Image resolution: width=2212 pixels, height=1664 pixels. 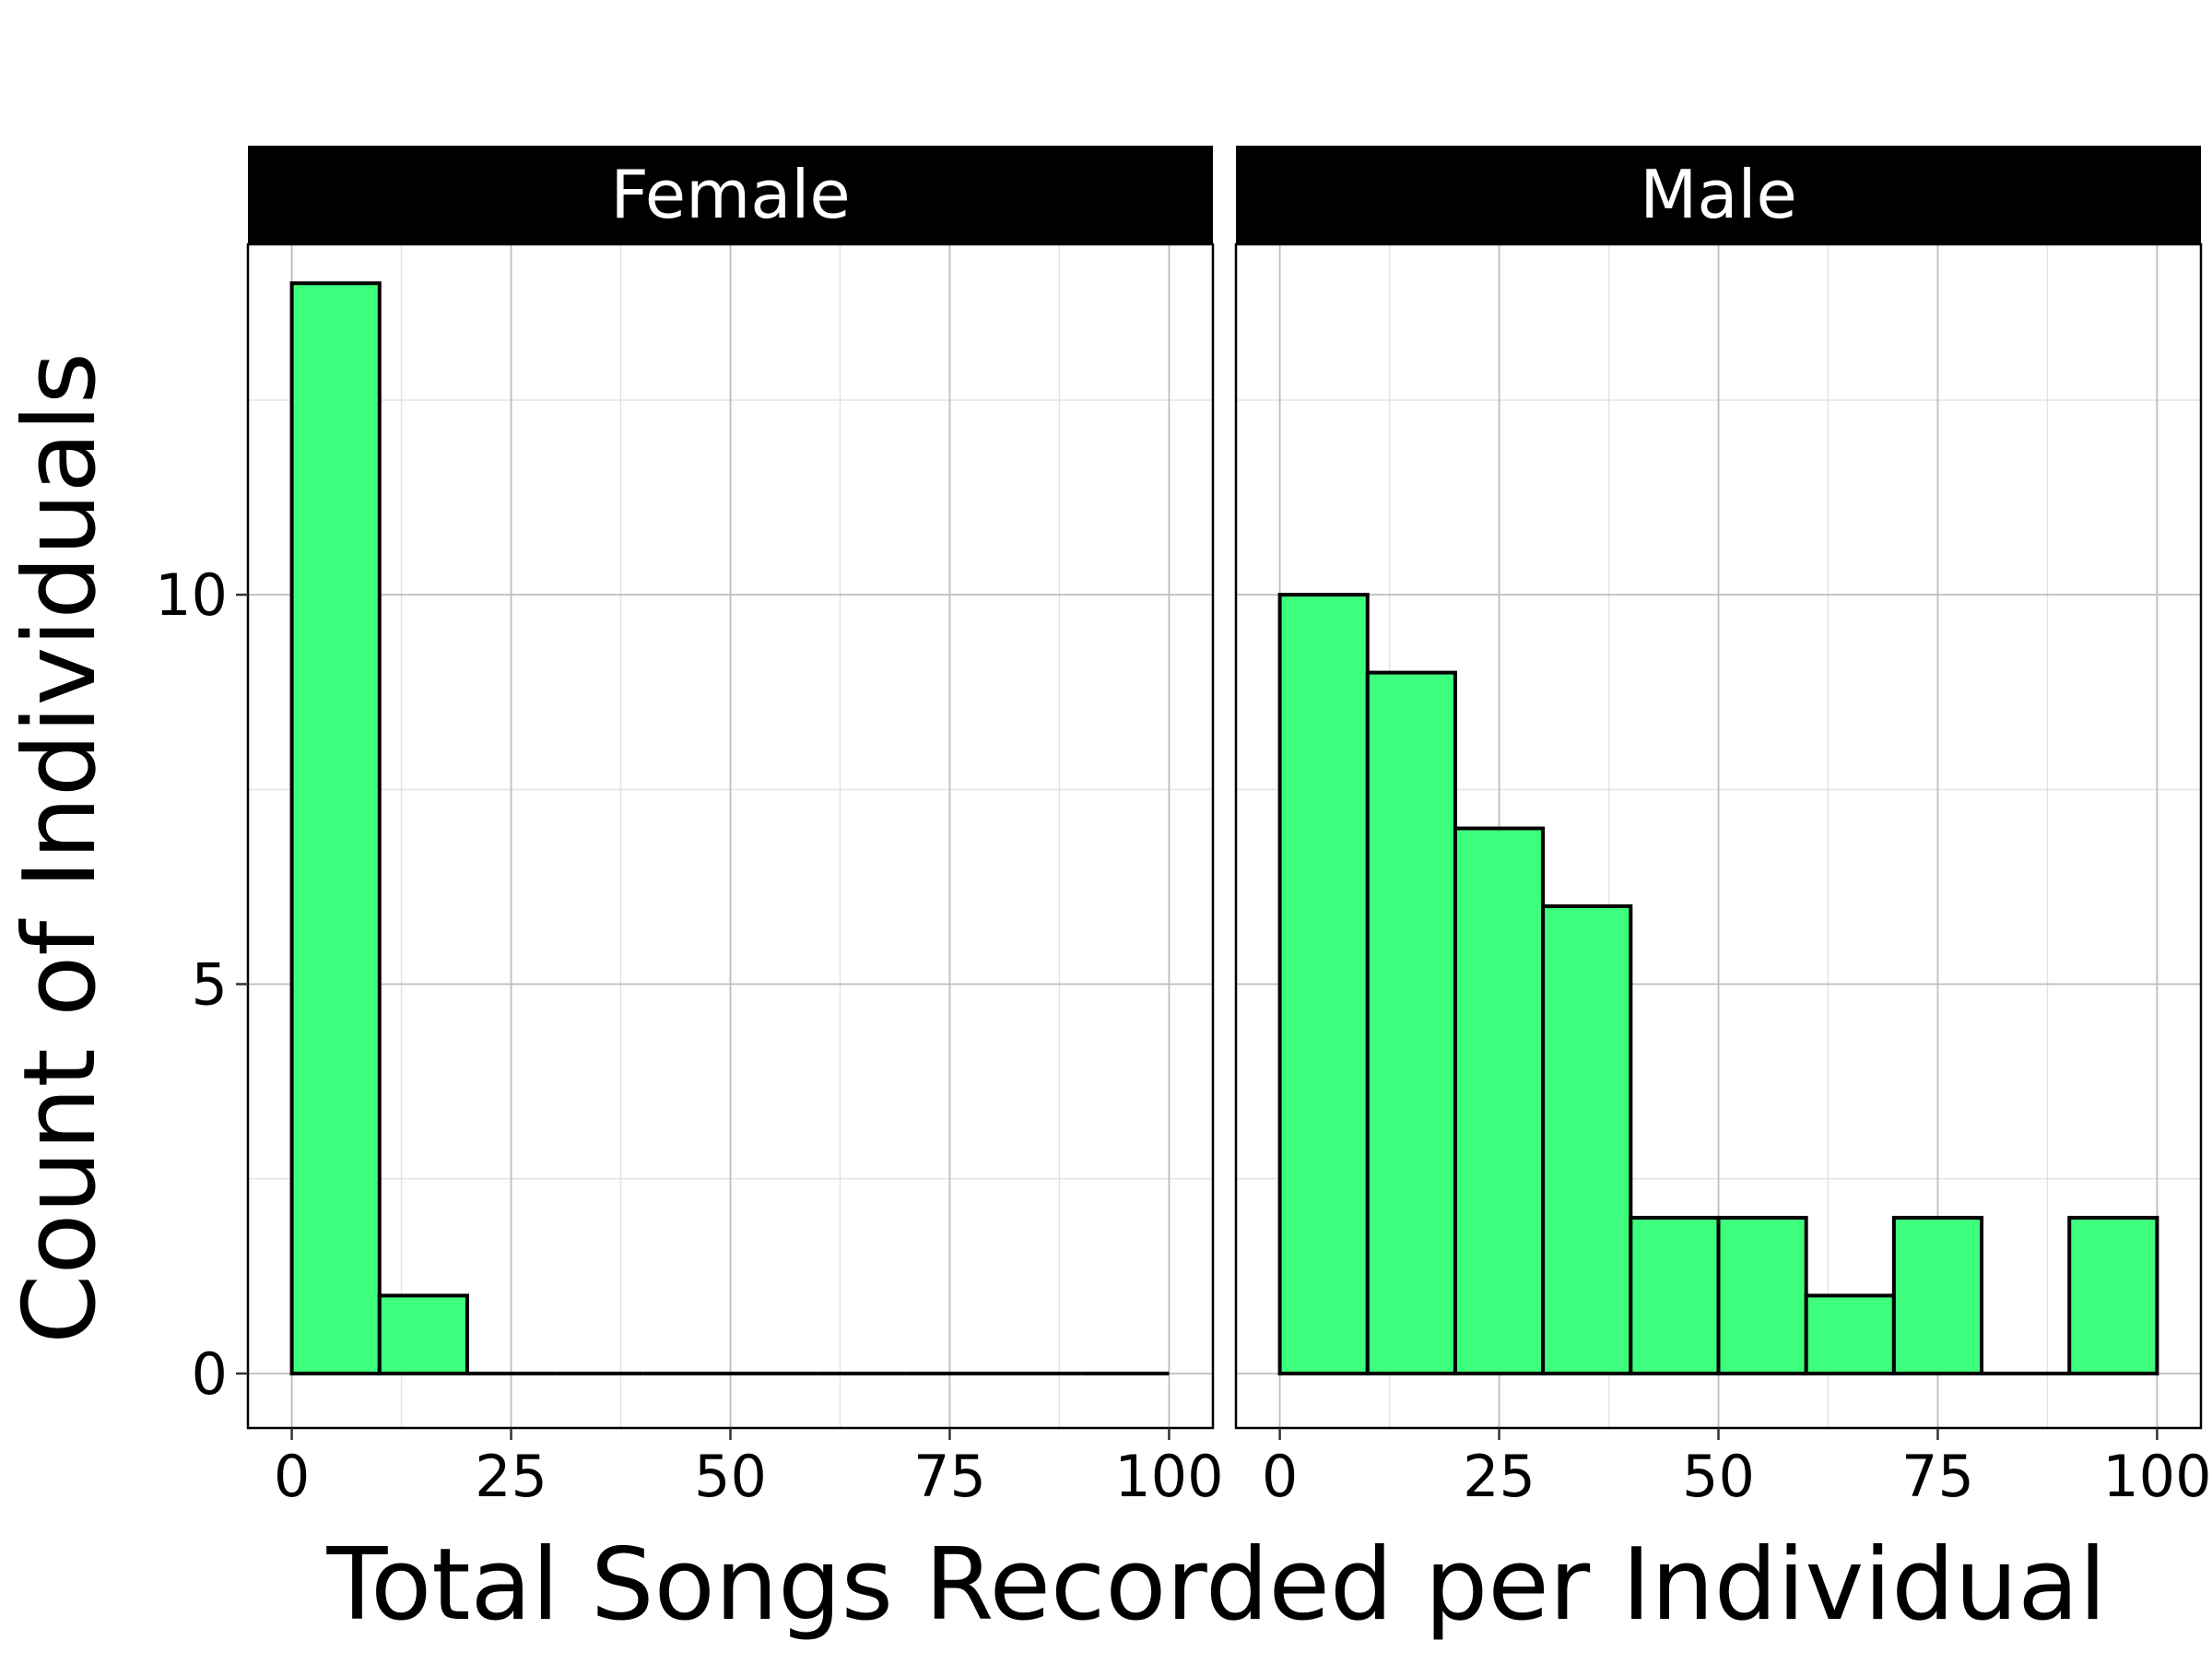 What do you see at coordinates (1216, 1585) in the screenshot?
I see `x-axis-title: Total Songs Recorded per Individual` at bounding box center [1216, 1585].